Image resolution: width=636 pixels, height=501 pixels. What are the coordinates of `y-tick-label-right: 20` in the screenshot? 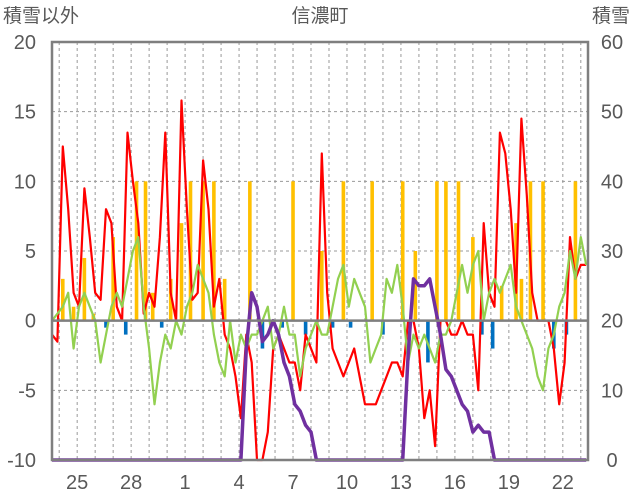 It's located at (612, 322).